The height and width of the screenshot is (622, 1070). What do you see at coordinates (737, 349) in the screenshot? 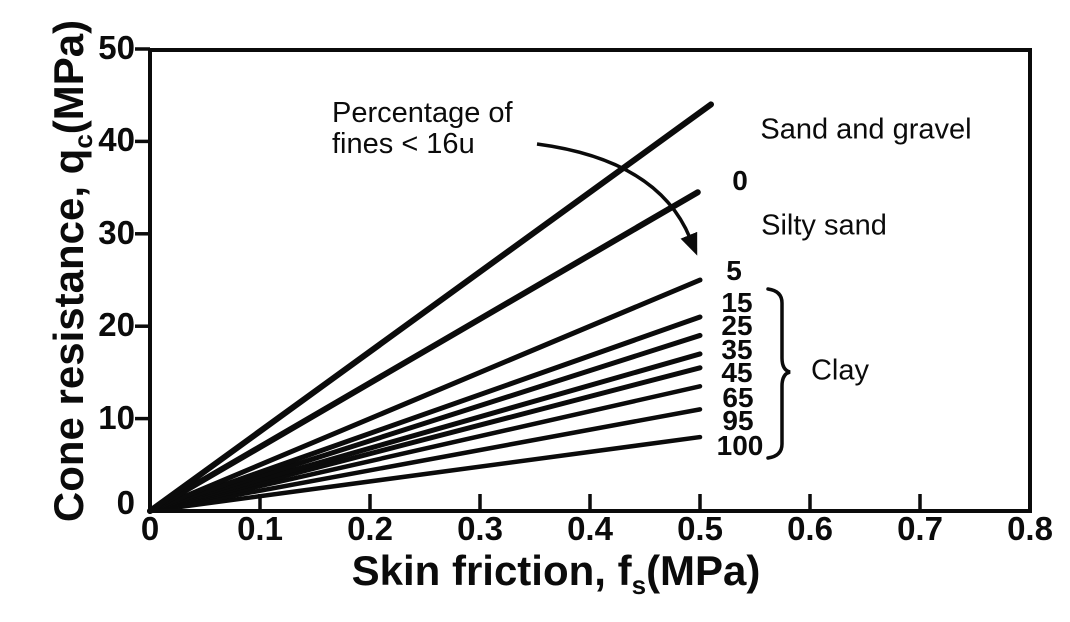
I see `fines-label-35: 35` at bounding box center [737, 349].